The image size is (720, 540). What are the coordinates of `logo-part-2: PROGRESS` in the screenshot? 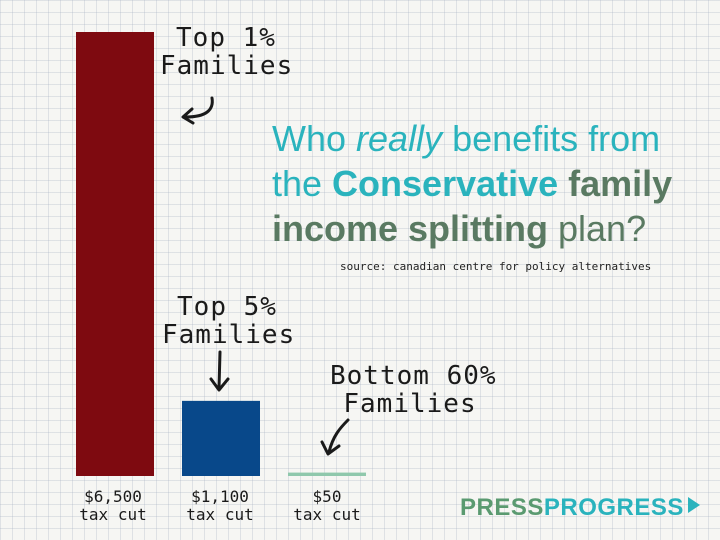 It's located at (613, 507).